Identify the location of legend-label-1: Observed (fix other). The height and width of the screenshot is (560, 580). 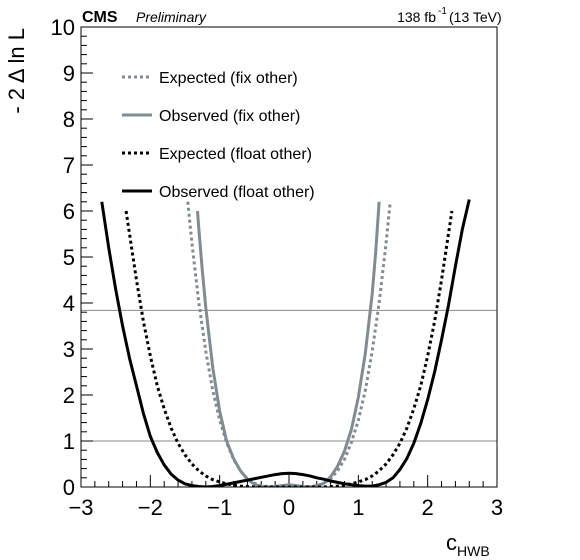
(229, 116).